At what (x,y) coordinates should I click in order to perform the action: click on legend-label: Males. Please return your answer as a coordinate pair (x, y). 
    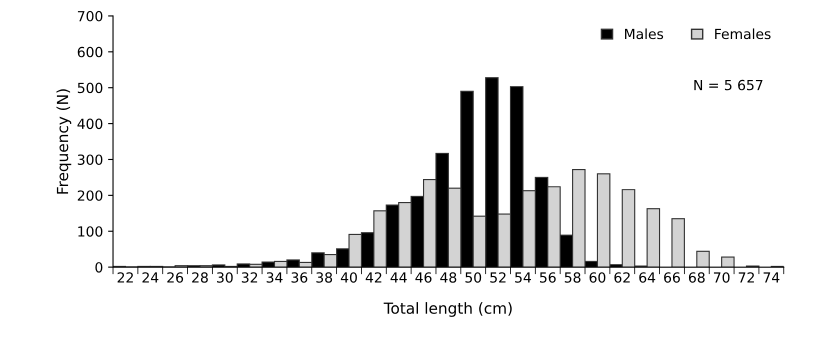
    Looking at the image, I should click on (644, 34).